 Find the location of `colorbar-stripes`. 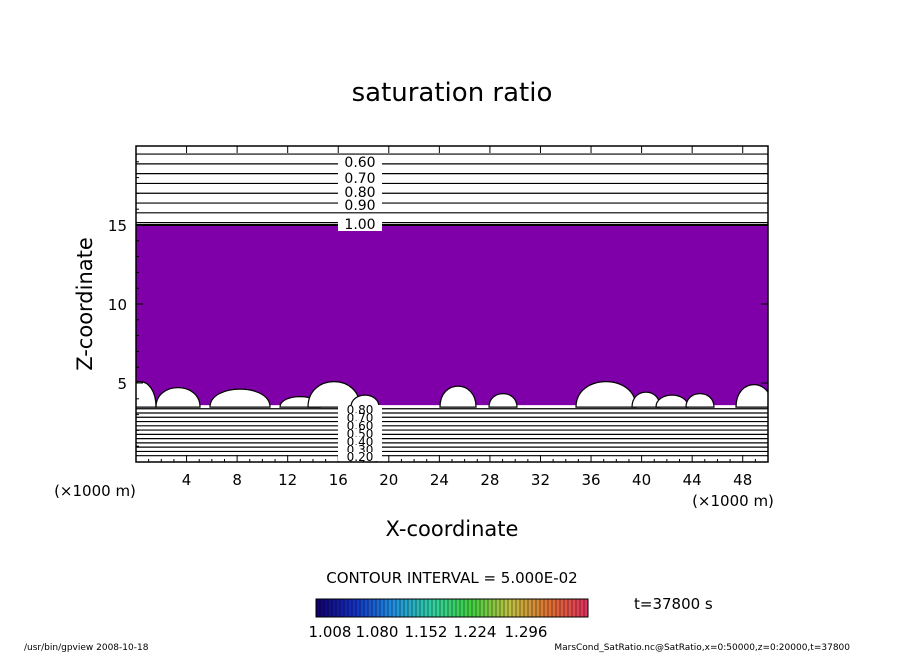

colorbar-stripes is located at coordinates (452, 608).